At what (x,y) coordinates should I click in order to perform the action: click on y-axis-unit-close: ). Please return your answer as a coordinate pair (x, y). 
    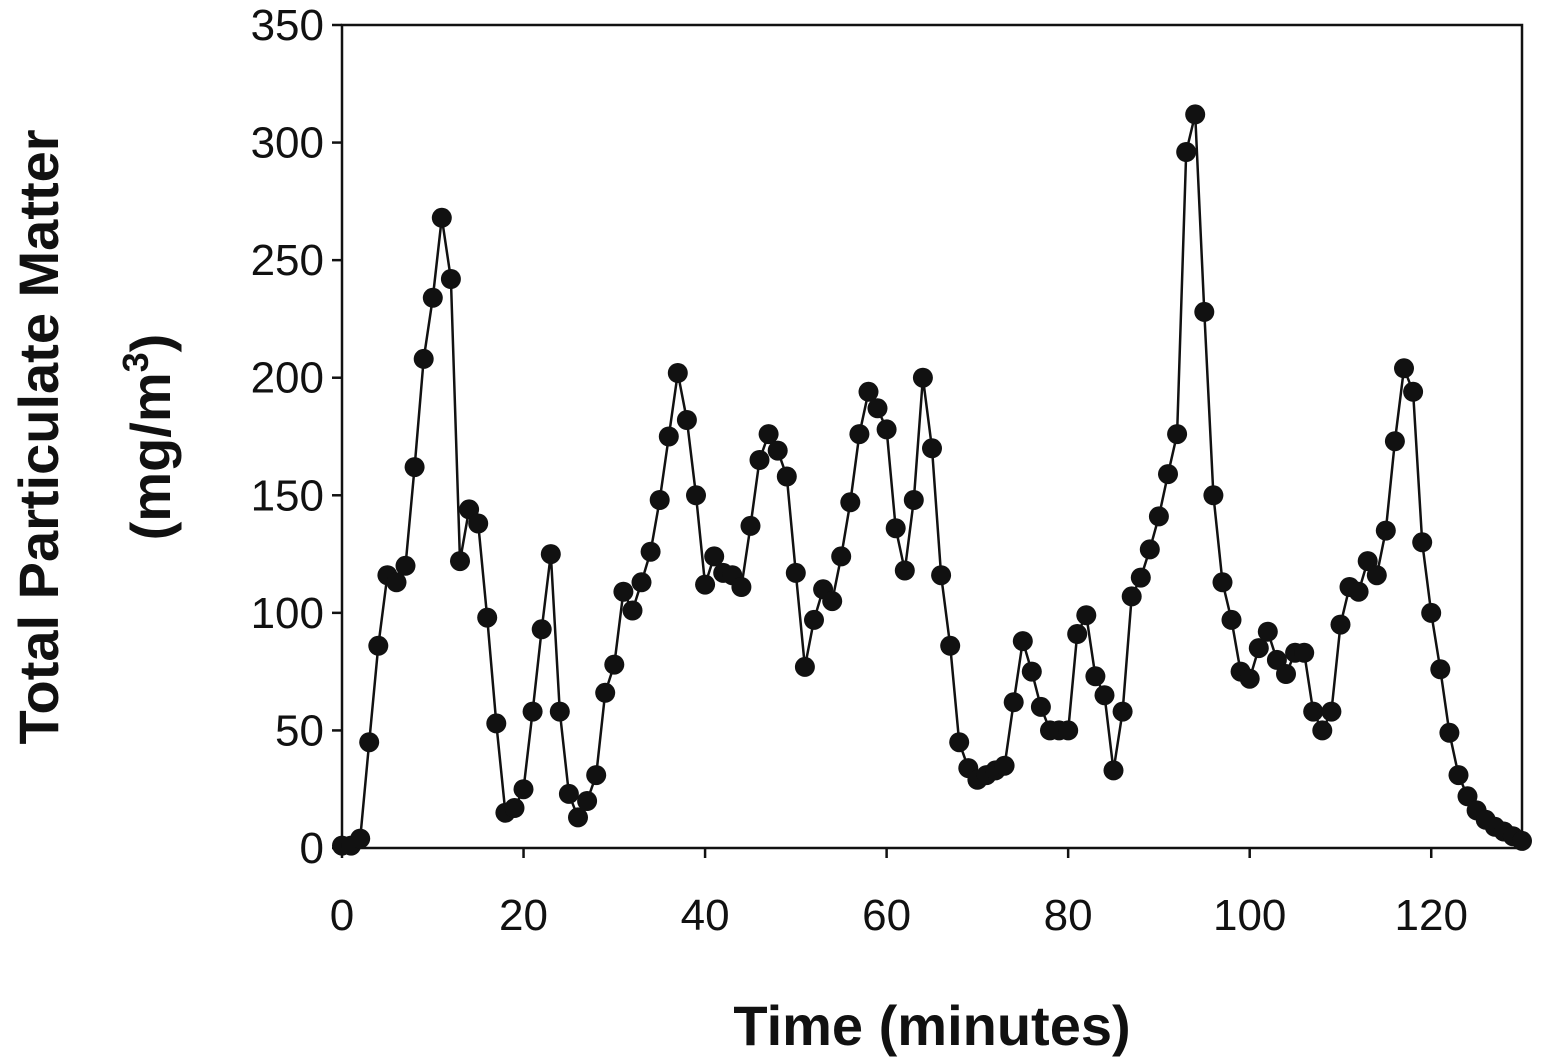
    Looking at the image, I should click on (150, 343).